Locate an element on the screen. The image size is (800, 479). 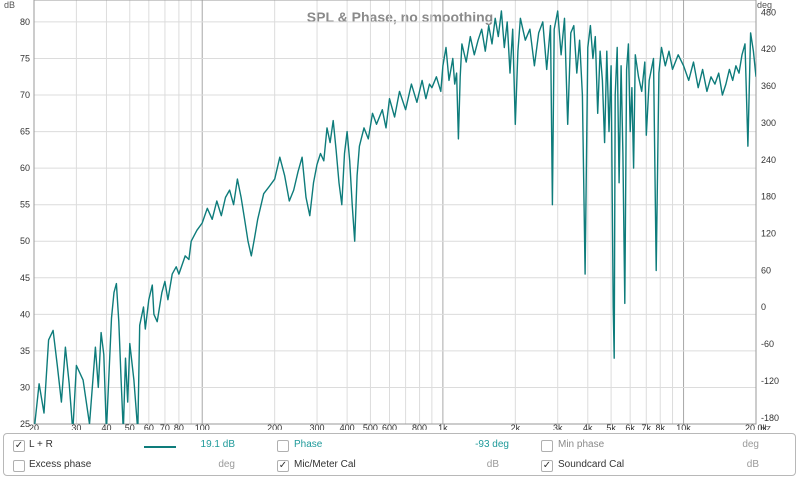
y2-tick-label: 240 is located at coordinates (768, 160).